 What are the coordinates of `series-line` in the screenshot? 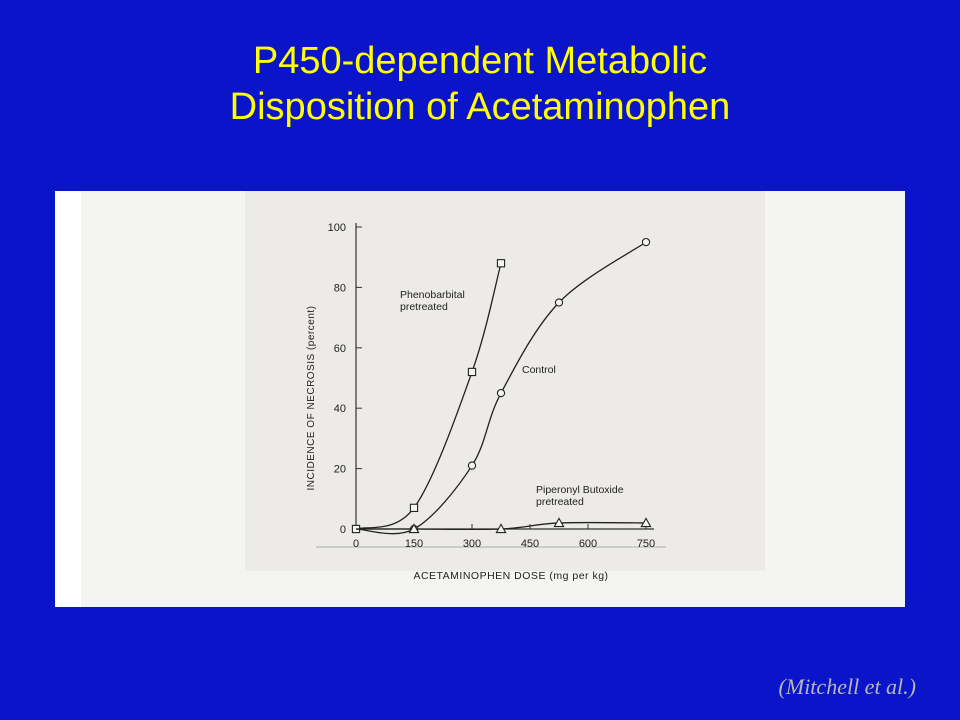 It's located at (428, 396).